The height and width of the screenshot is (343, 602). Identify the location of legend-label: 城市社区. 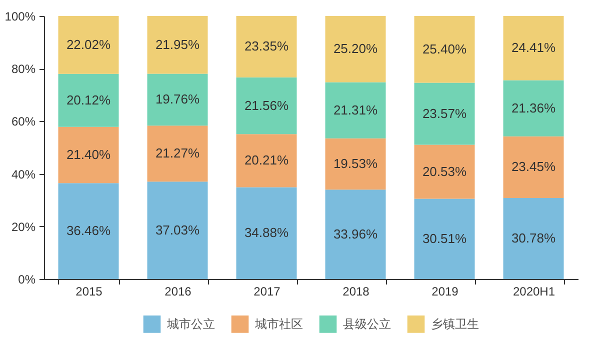
(278, 324).